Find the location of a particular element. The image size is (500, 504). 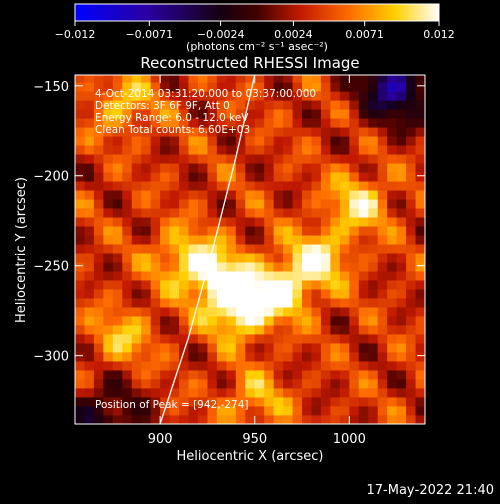

colorbar-tick-label: 0.0071 is located at coordinates (364, 34).